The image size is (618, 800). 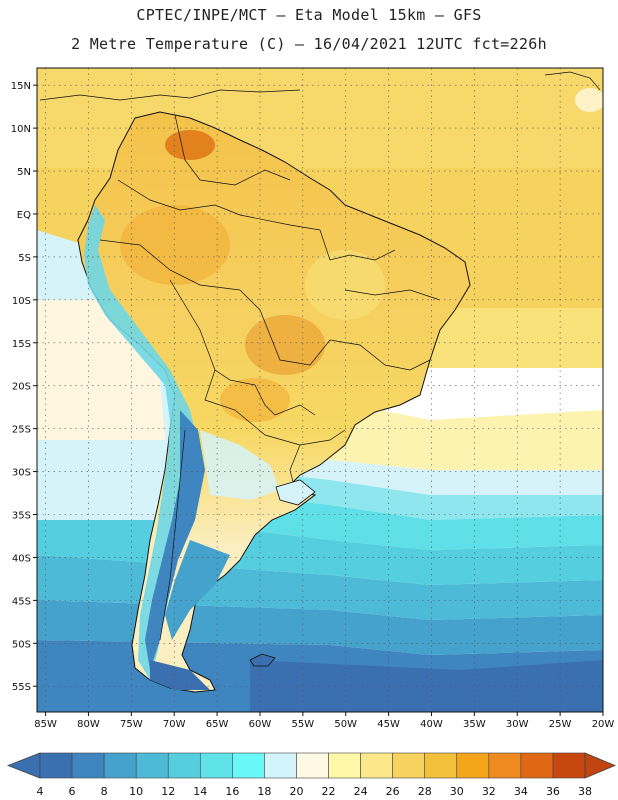 I want to click on lat-tick-label: 35S, so click(x=21, y=516).